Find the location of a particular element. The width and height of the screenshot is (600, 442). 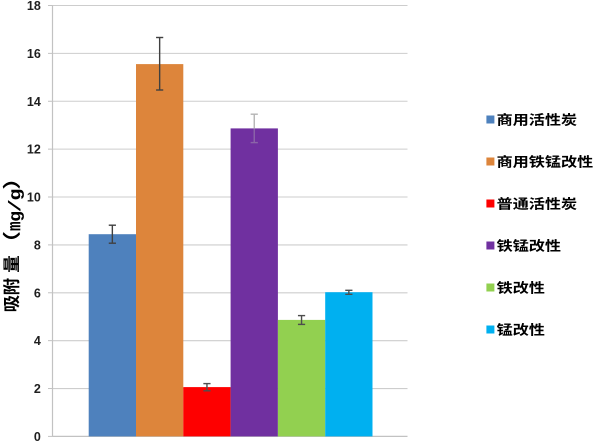

svg-text: 18 is located at coordinates (34, 6).